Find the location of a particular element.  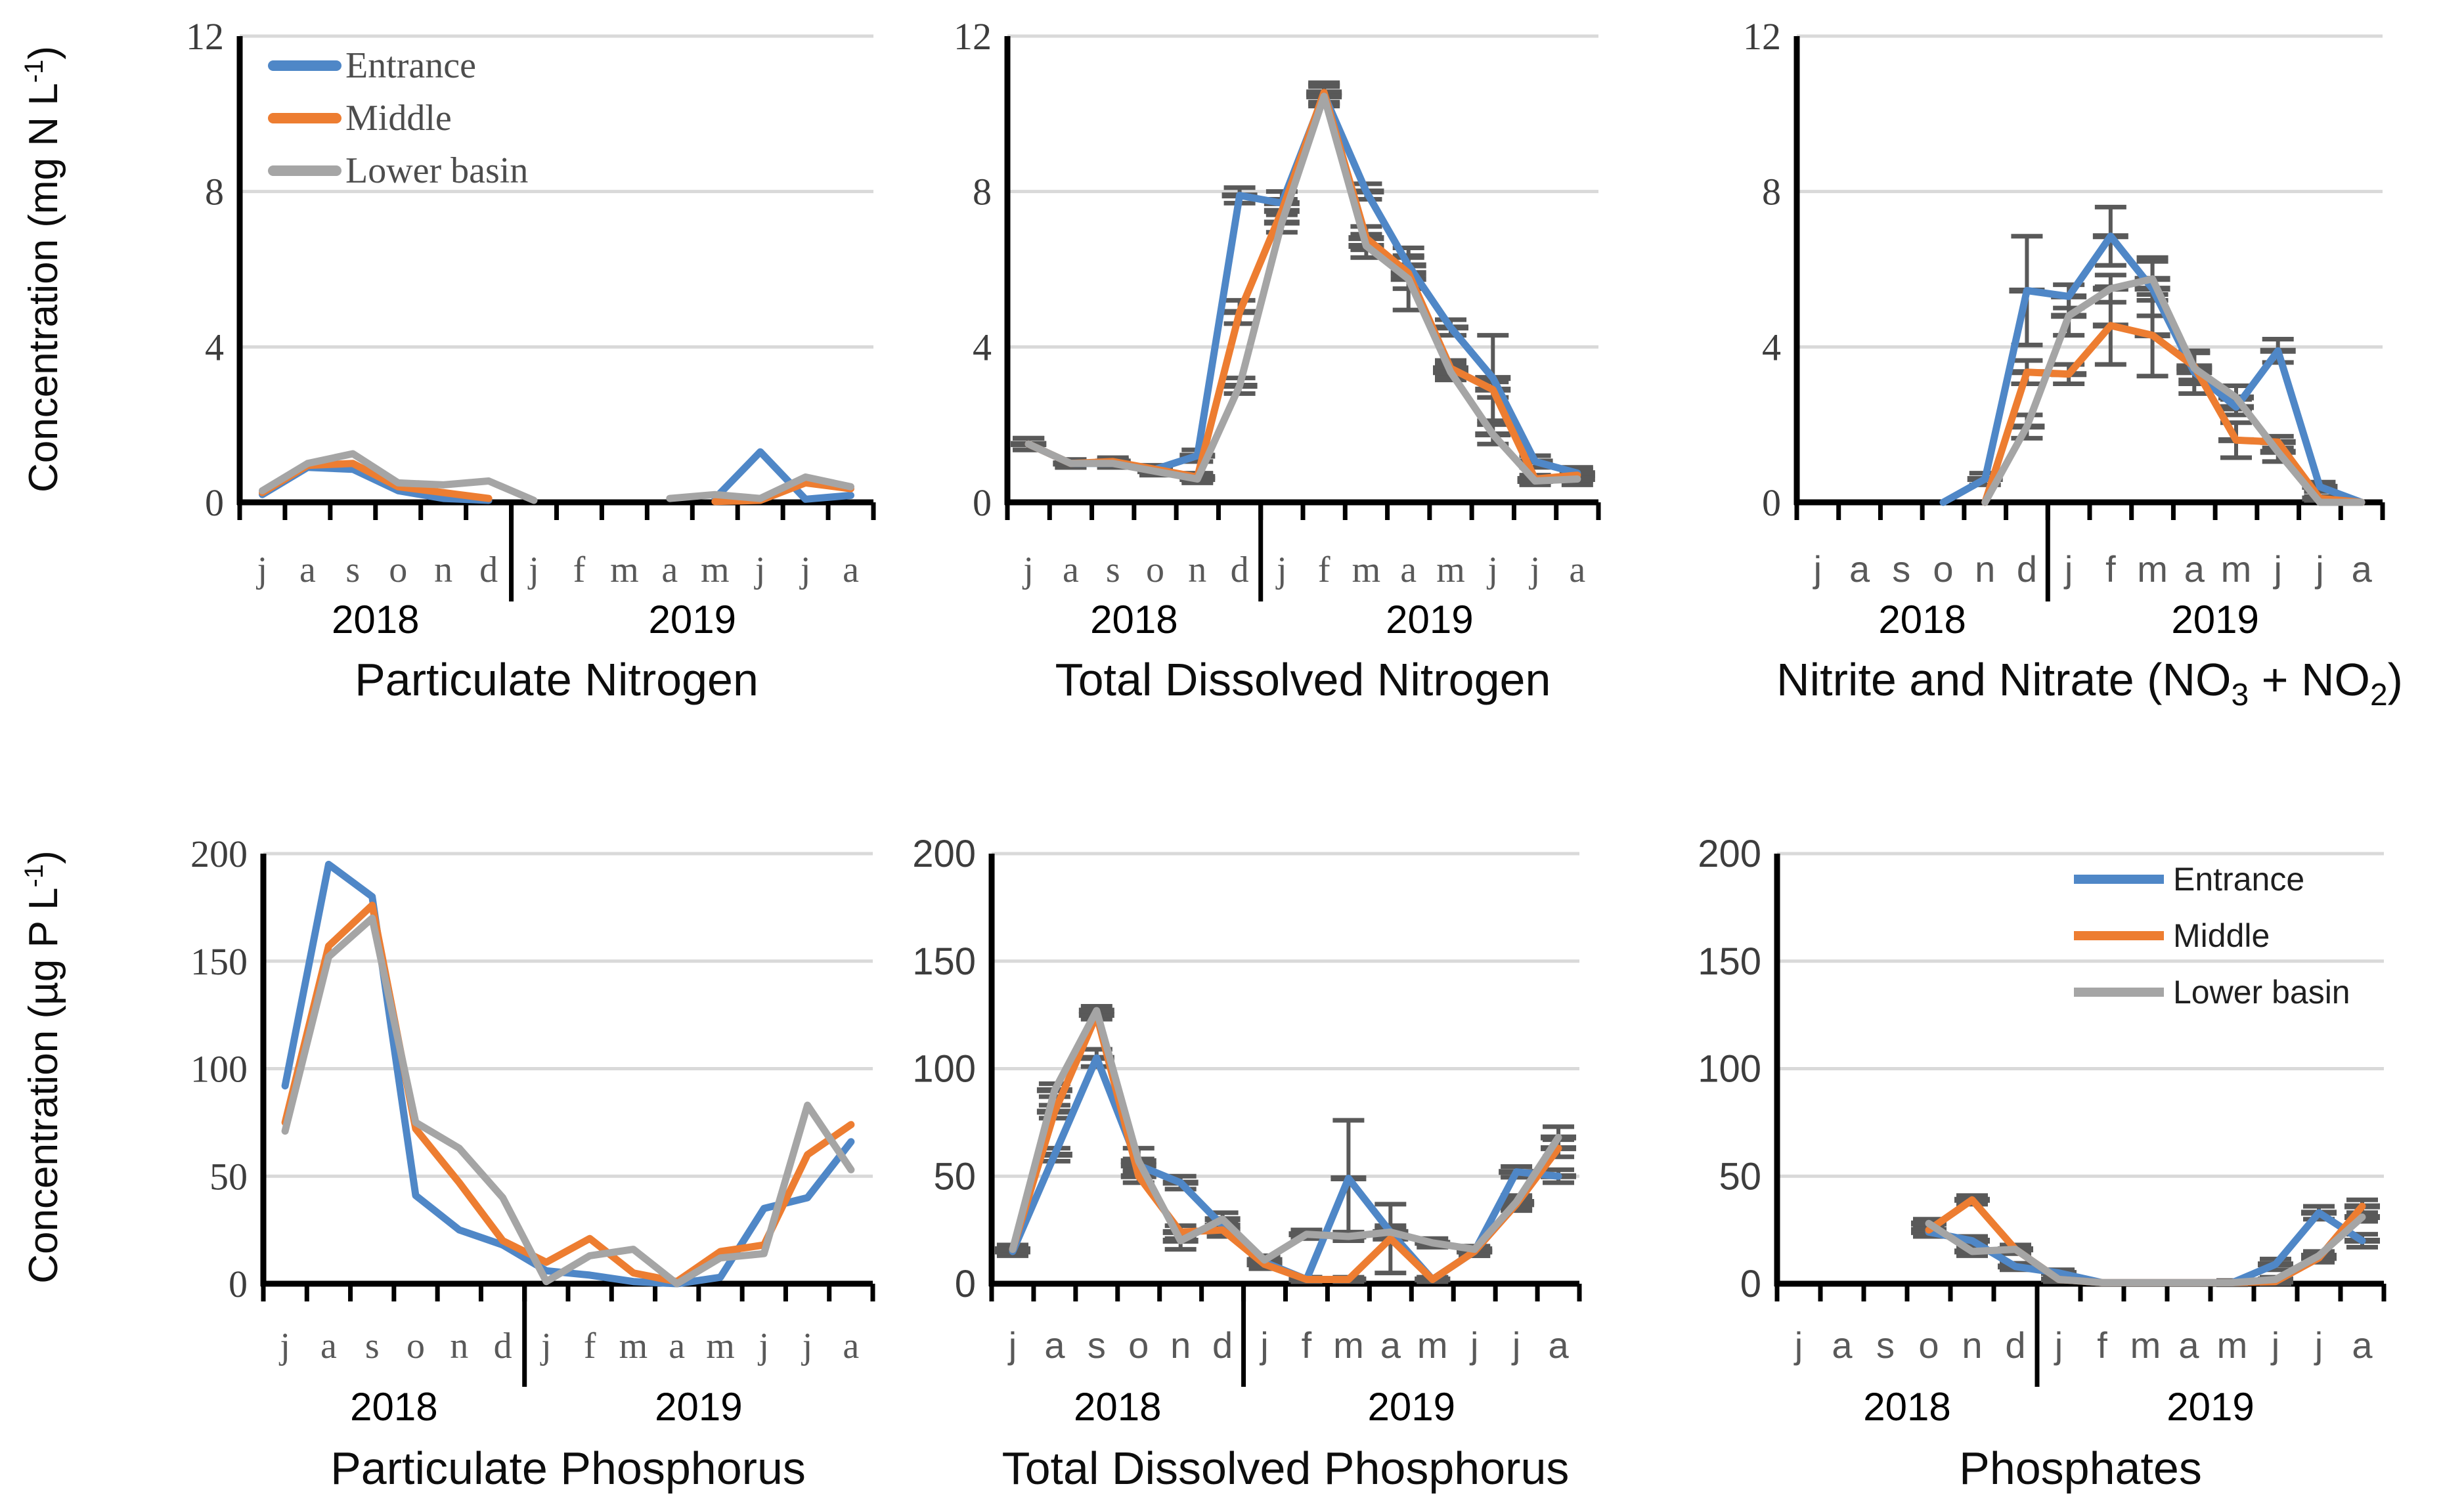

chart-title-particulate-phosphorus: Particulate Phosphorus is located at coordinates (568, 1468).